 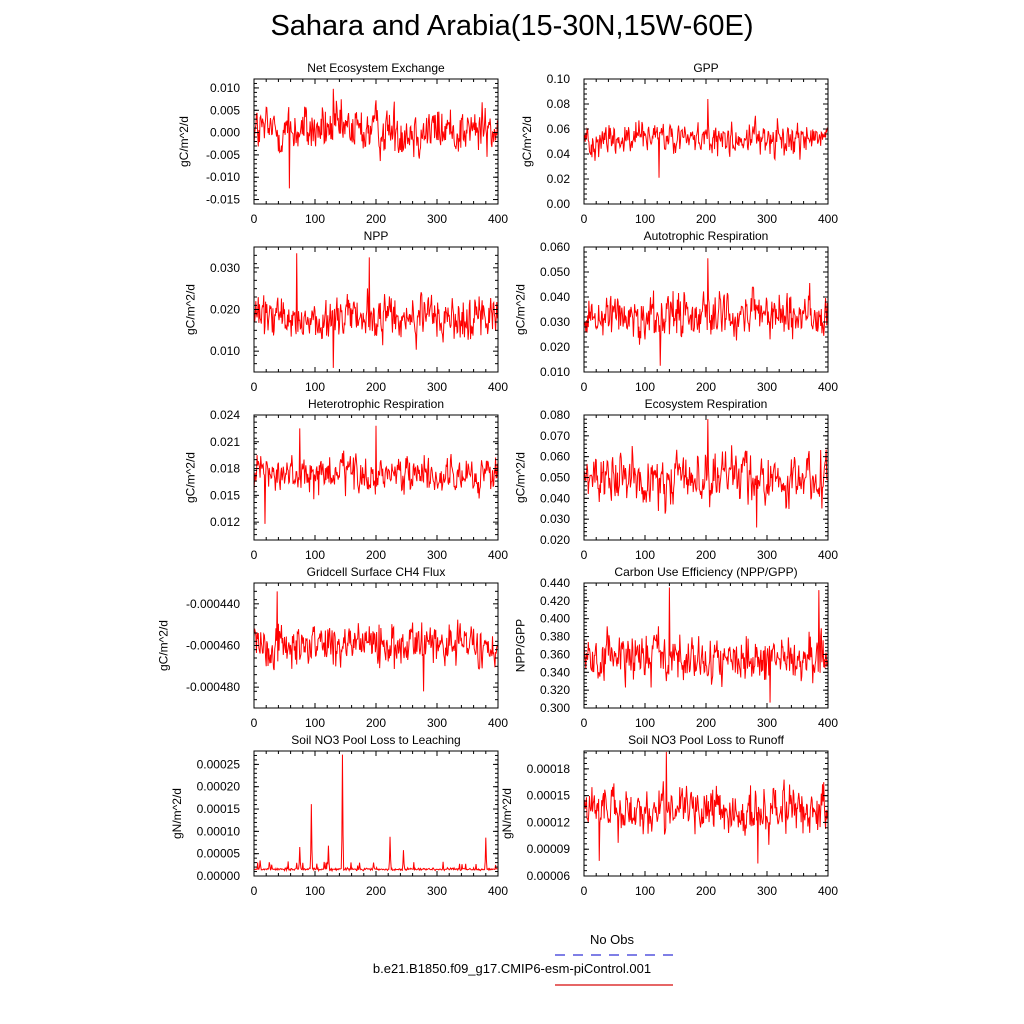 I want to click on panel-title: Carbon Use Efficiency (NPP/GPP), so click(x=705, y=572).